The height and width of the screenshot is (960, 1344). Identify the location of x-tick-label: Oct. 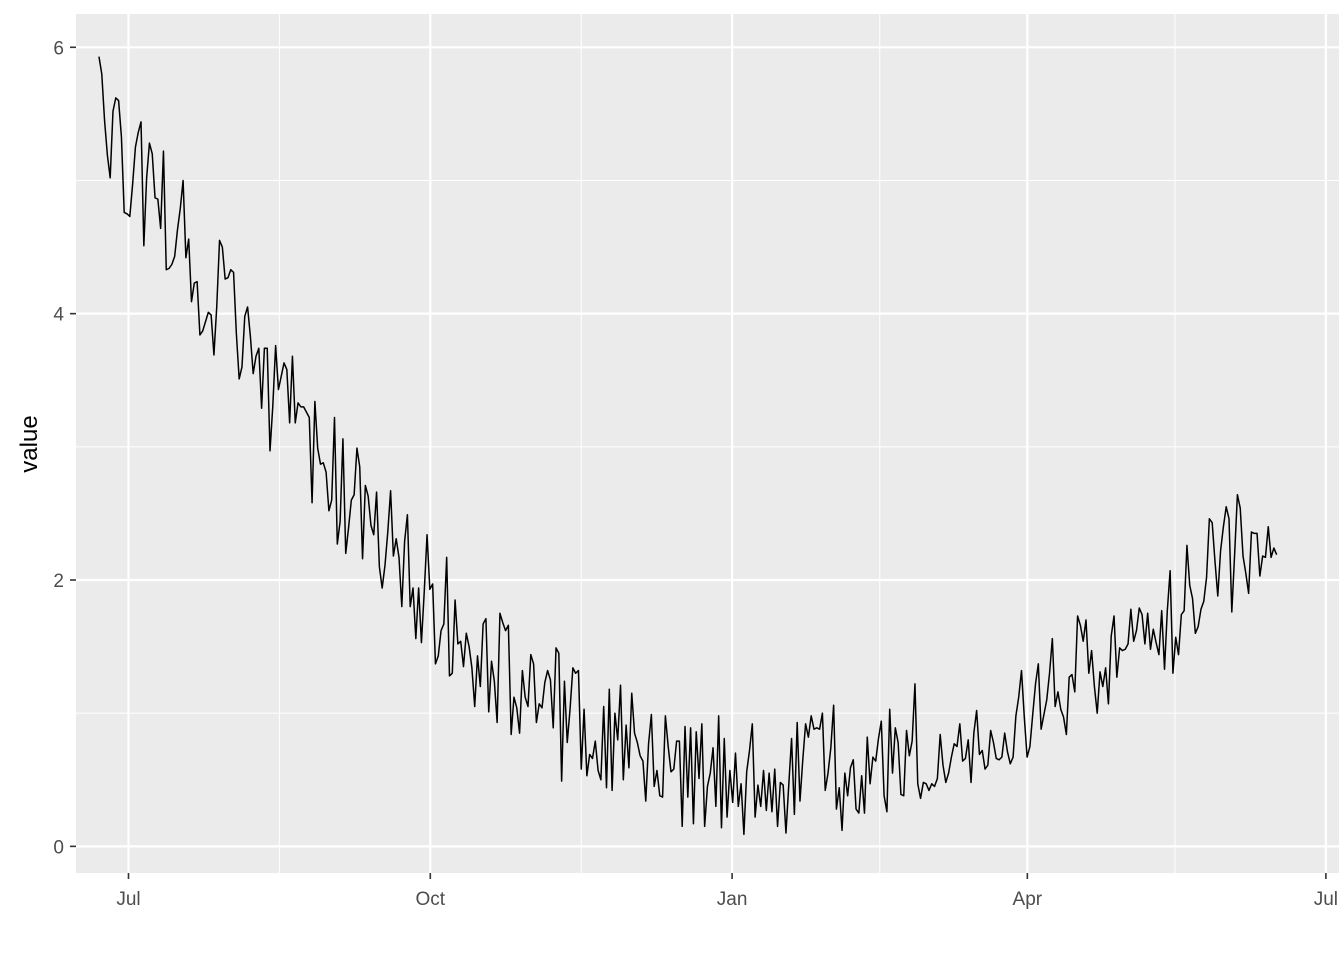
(431, 899).